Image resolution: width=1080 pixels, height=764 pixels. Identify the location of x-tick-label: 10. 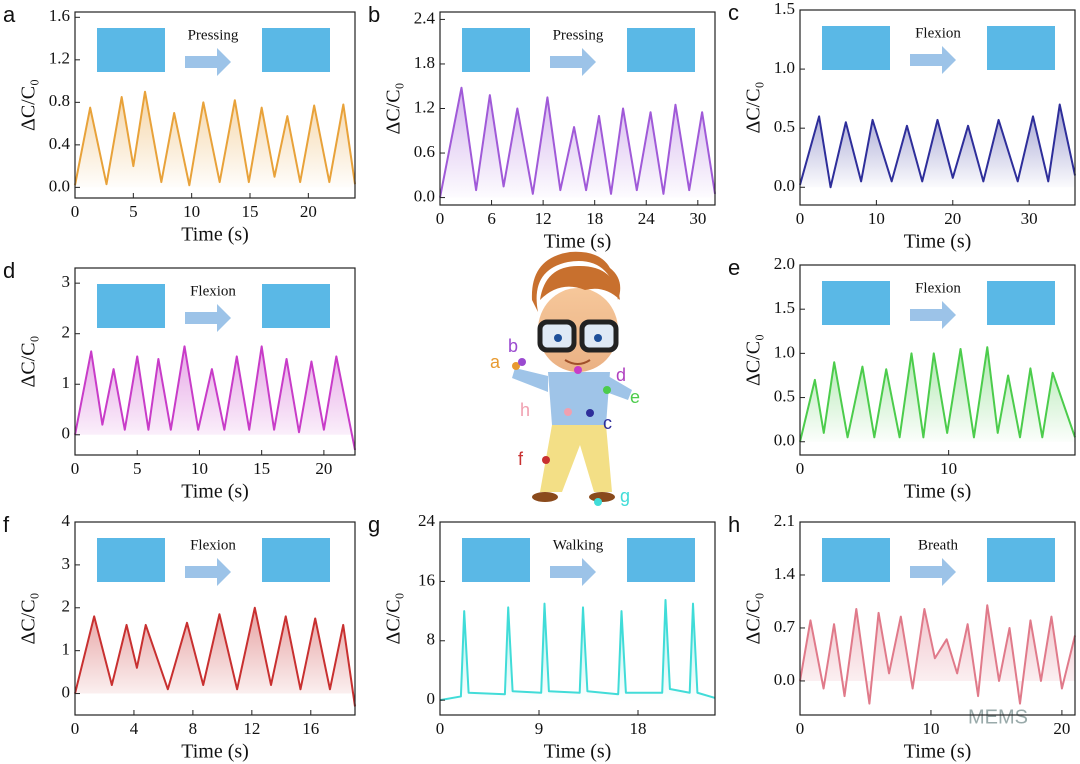
(191, 211).